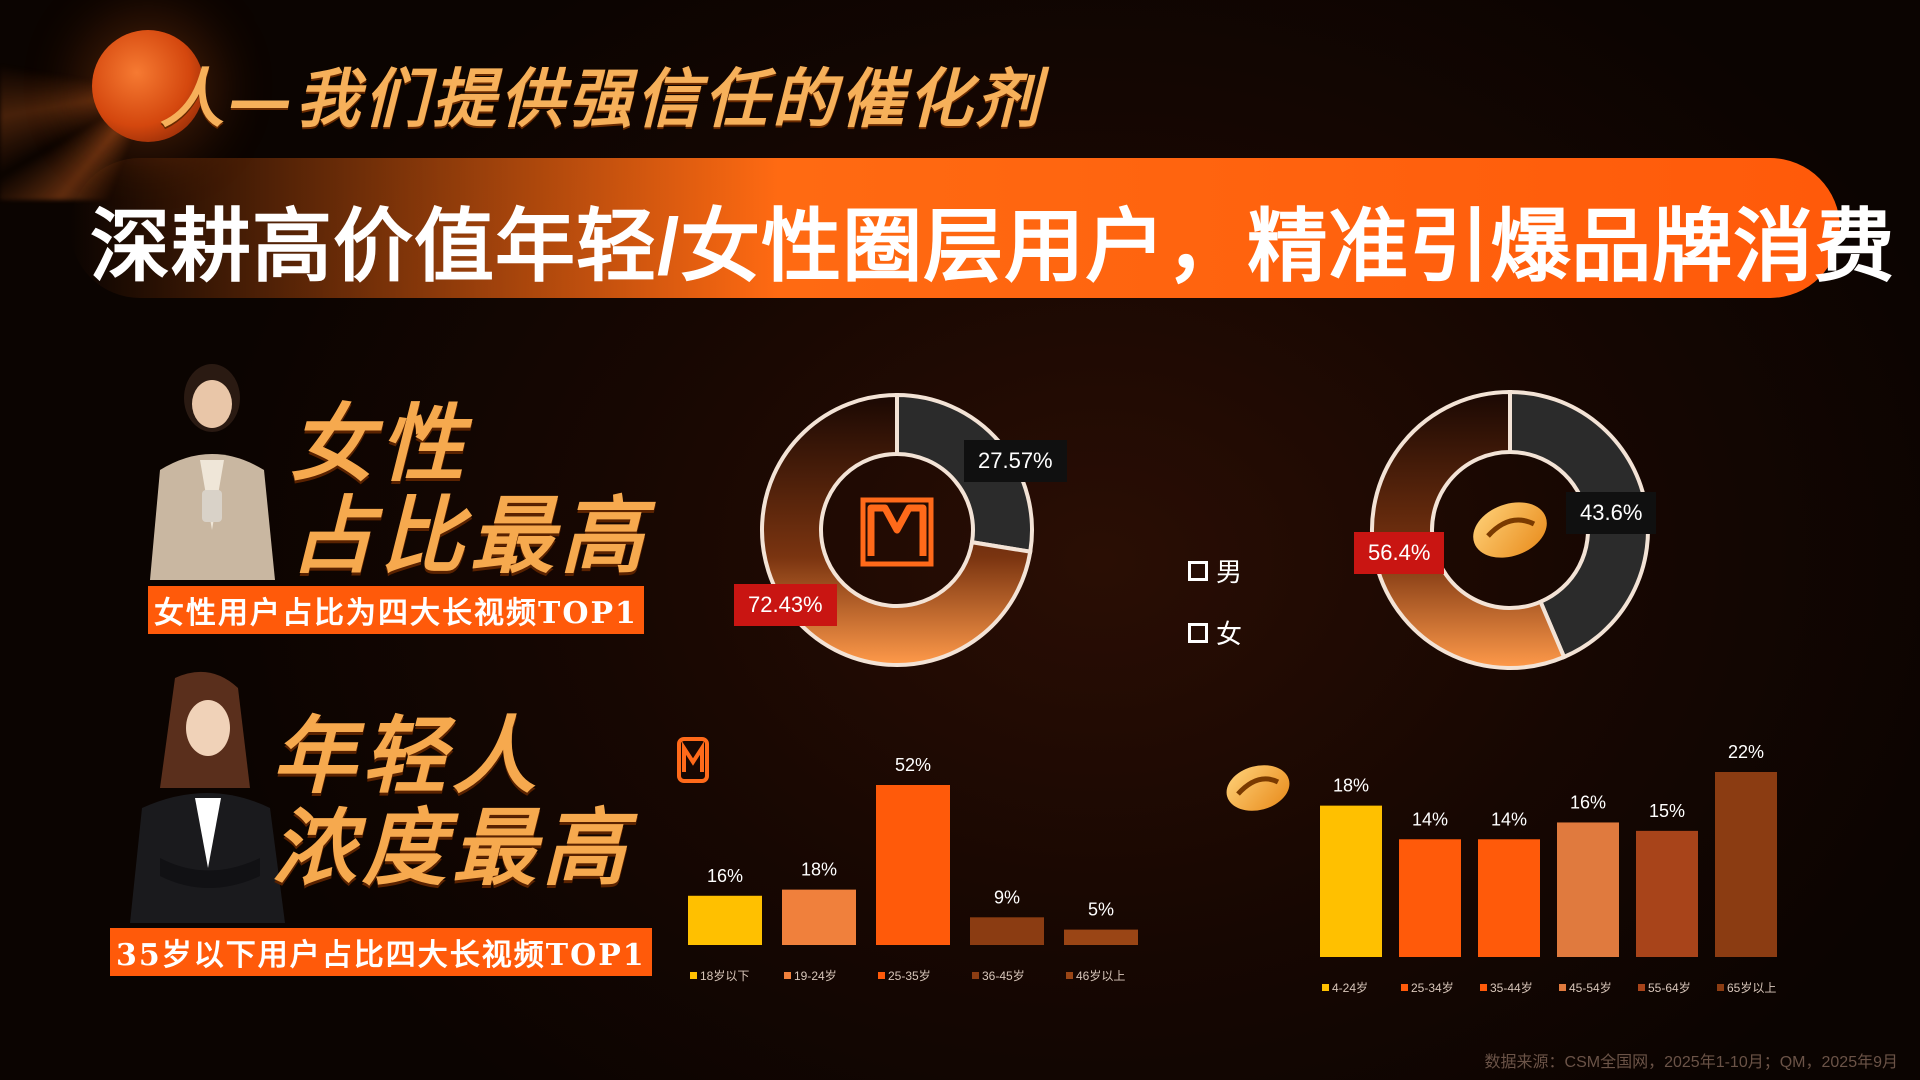 This screenshot has height=1080, width=1920. Describe the element at coordinates (1611, 513) in the screenshot. I see `donut2-label-male: 43.6%` at that location.